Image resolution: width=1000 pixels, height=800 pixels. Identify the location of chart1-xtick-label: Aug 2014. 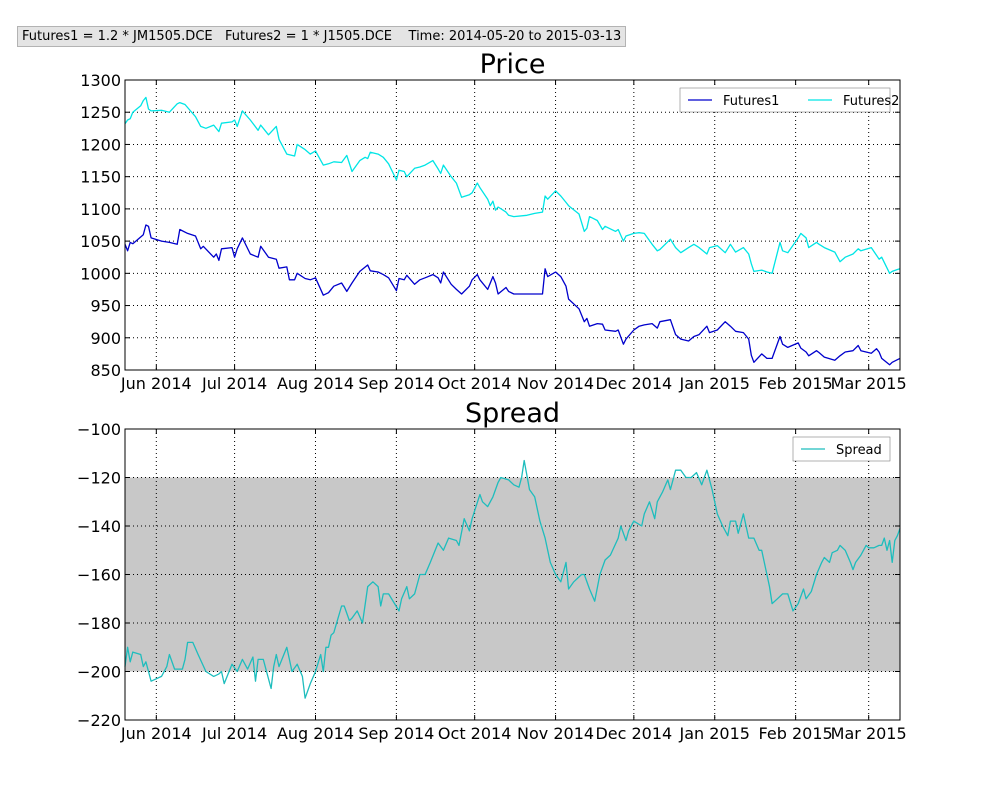
(315, 383).